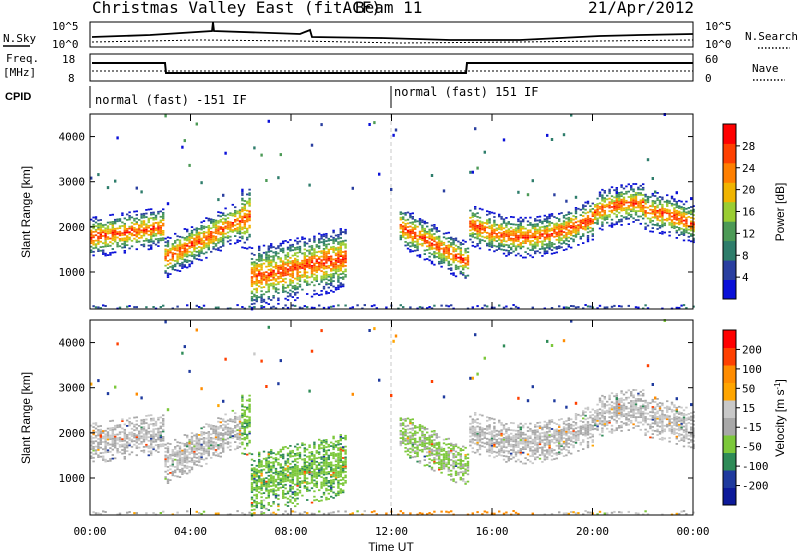 Image resolution: width=800 pixels, height=554 pixels. What do you see at coordinates (711, 59) in the screenshot?
I see `nave-tick-high: 60` at bounding box center [711, 59].